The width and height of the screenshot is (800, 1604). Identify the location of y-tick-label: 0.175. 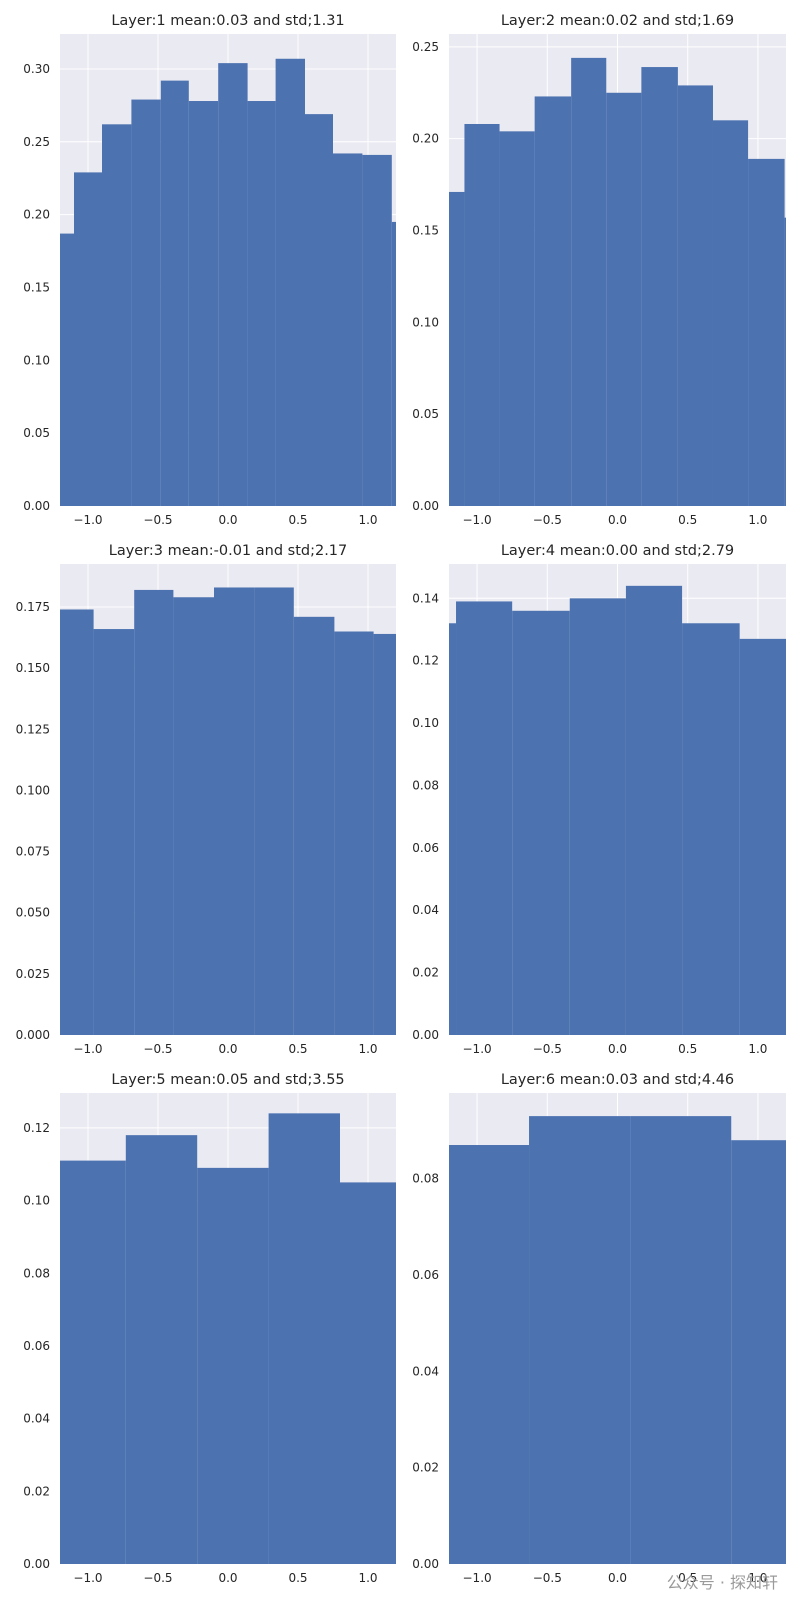
(33, 607).